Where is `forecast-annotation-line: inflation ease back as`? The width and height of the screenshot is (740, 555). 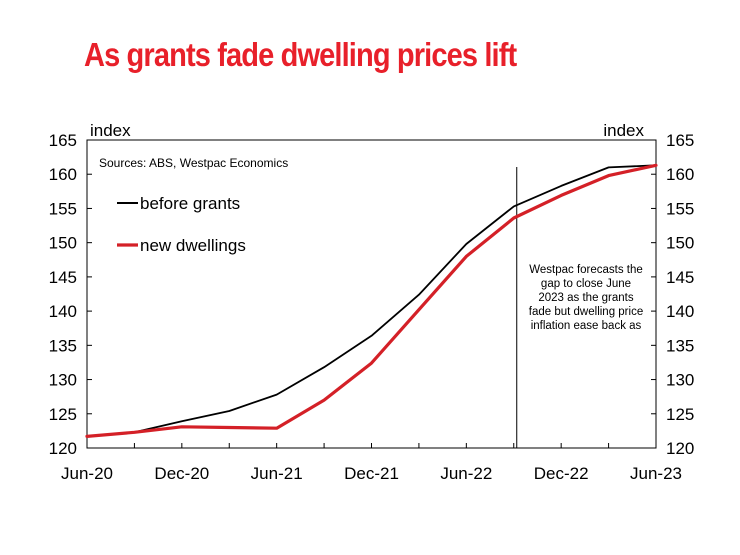
forecast-annotation-line: inflation ease back as is located at coordinates (586, 326).